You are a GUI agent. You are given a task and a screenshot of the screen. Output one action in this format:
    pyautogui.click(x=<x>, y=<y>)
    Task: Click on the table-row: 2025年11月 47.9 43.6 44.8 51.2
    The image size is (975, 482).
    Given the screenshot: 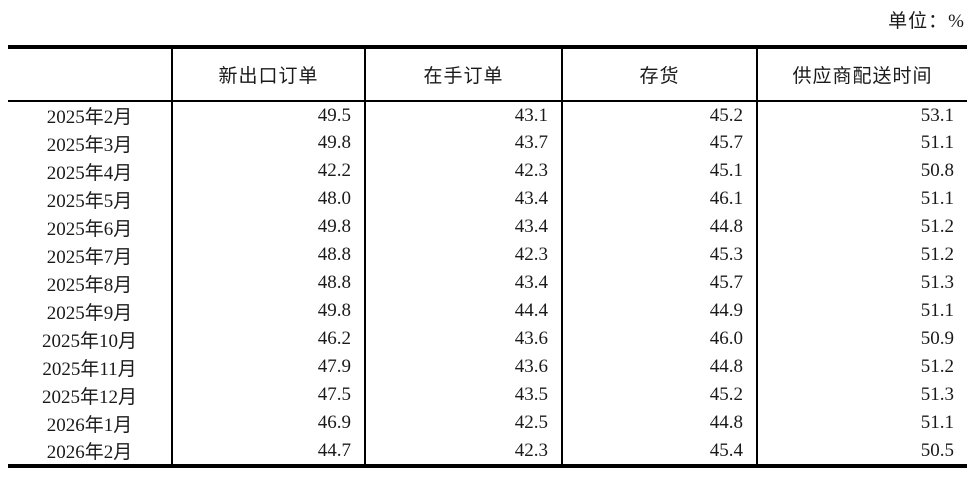 What is the action you would take?
    pyautogui.click(x=487, y=367)
    